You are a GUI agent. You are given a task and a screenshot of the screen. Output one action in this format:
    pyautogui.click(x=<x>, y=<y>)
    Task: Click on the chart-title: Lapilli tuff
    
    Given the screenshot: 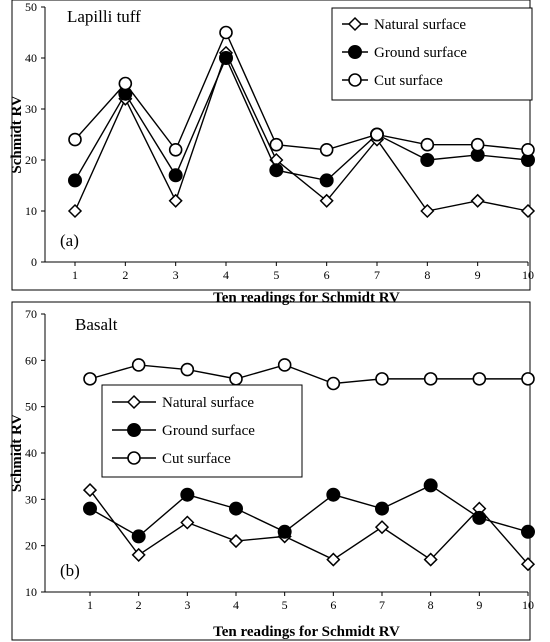 What is the action you would take?
    pyautogui.click(x=104, y=16)
    